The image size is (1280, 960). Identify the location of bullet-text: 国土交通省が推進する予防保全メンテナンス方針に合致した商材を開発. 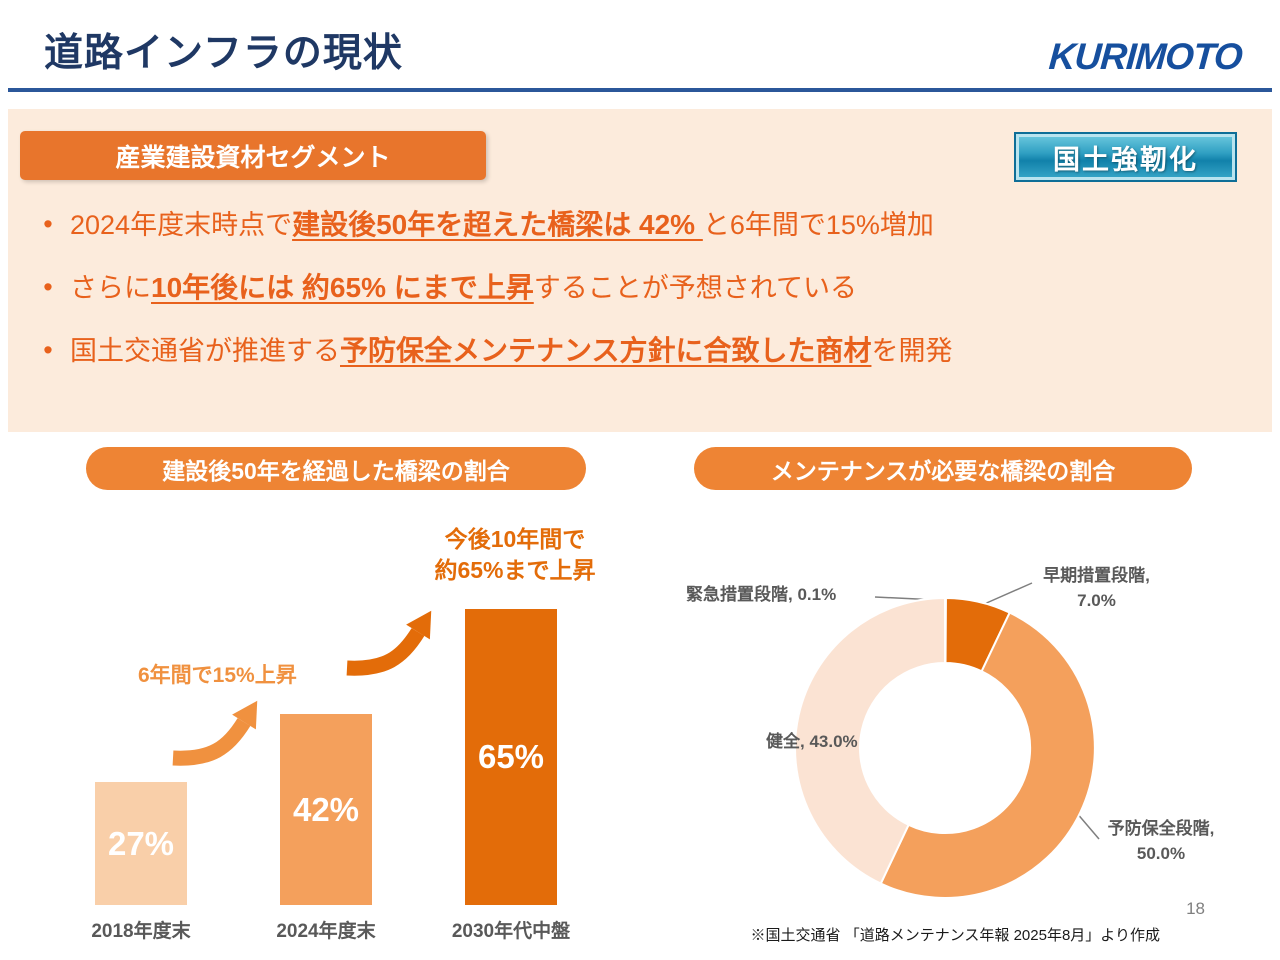
(511, 351).